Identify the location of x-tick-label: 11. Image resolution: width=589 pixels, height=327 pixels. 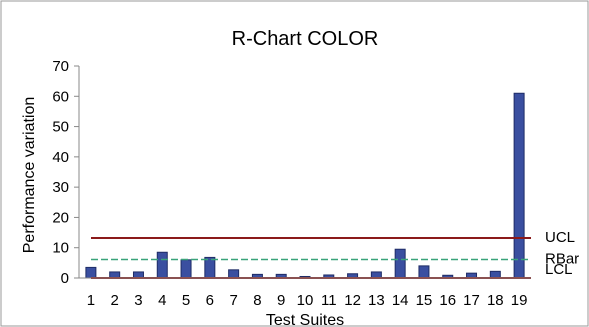
(329, 300).